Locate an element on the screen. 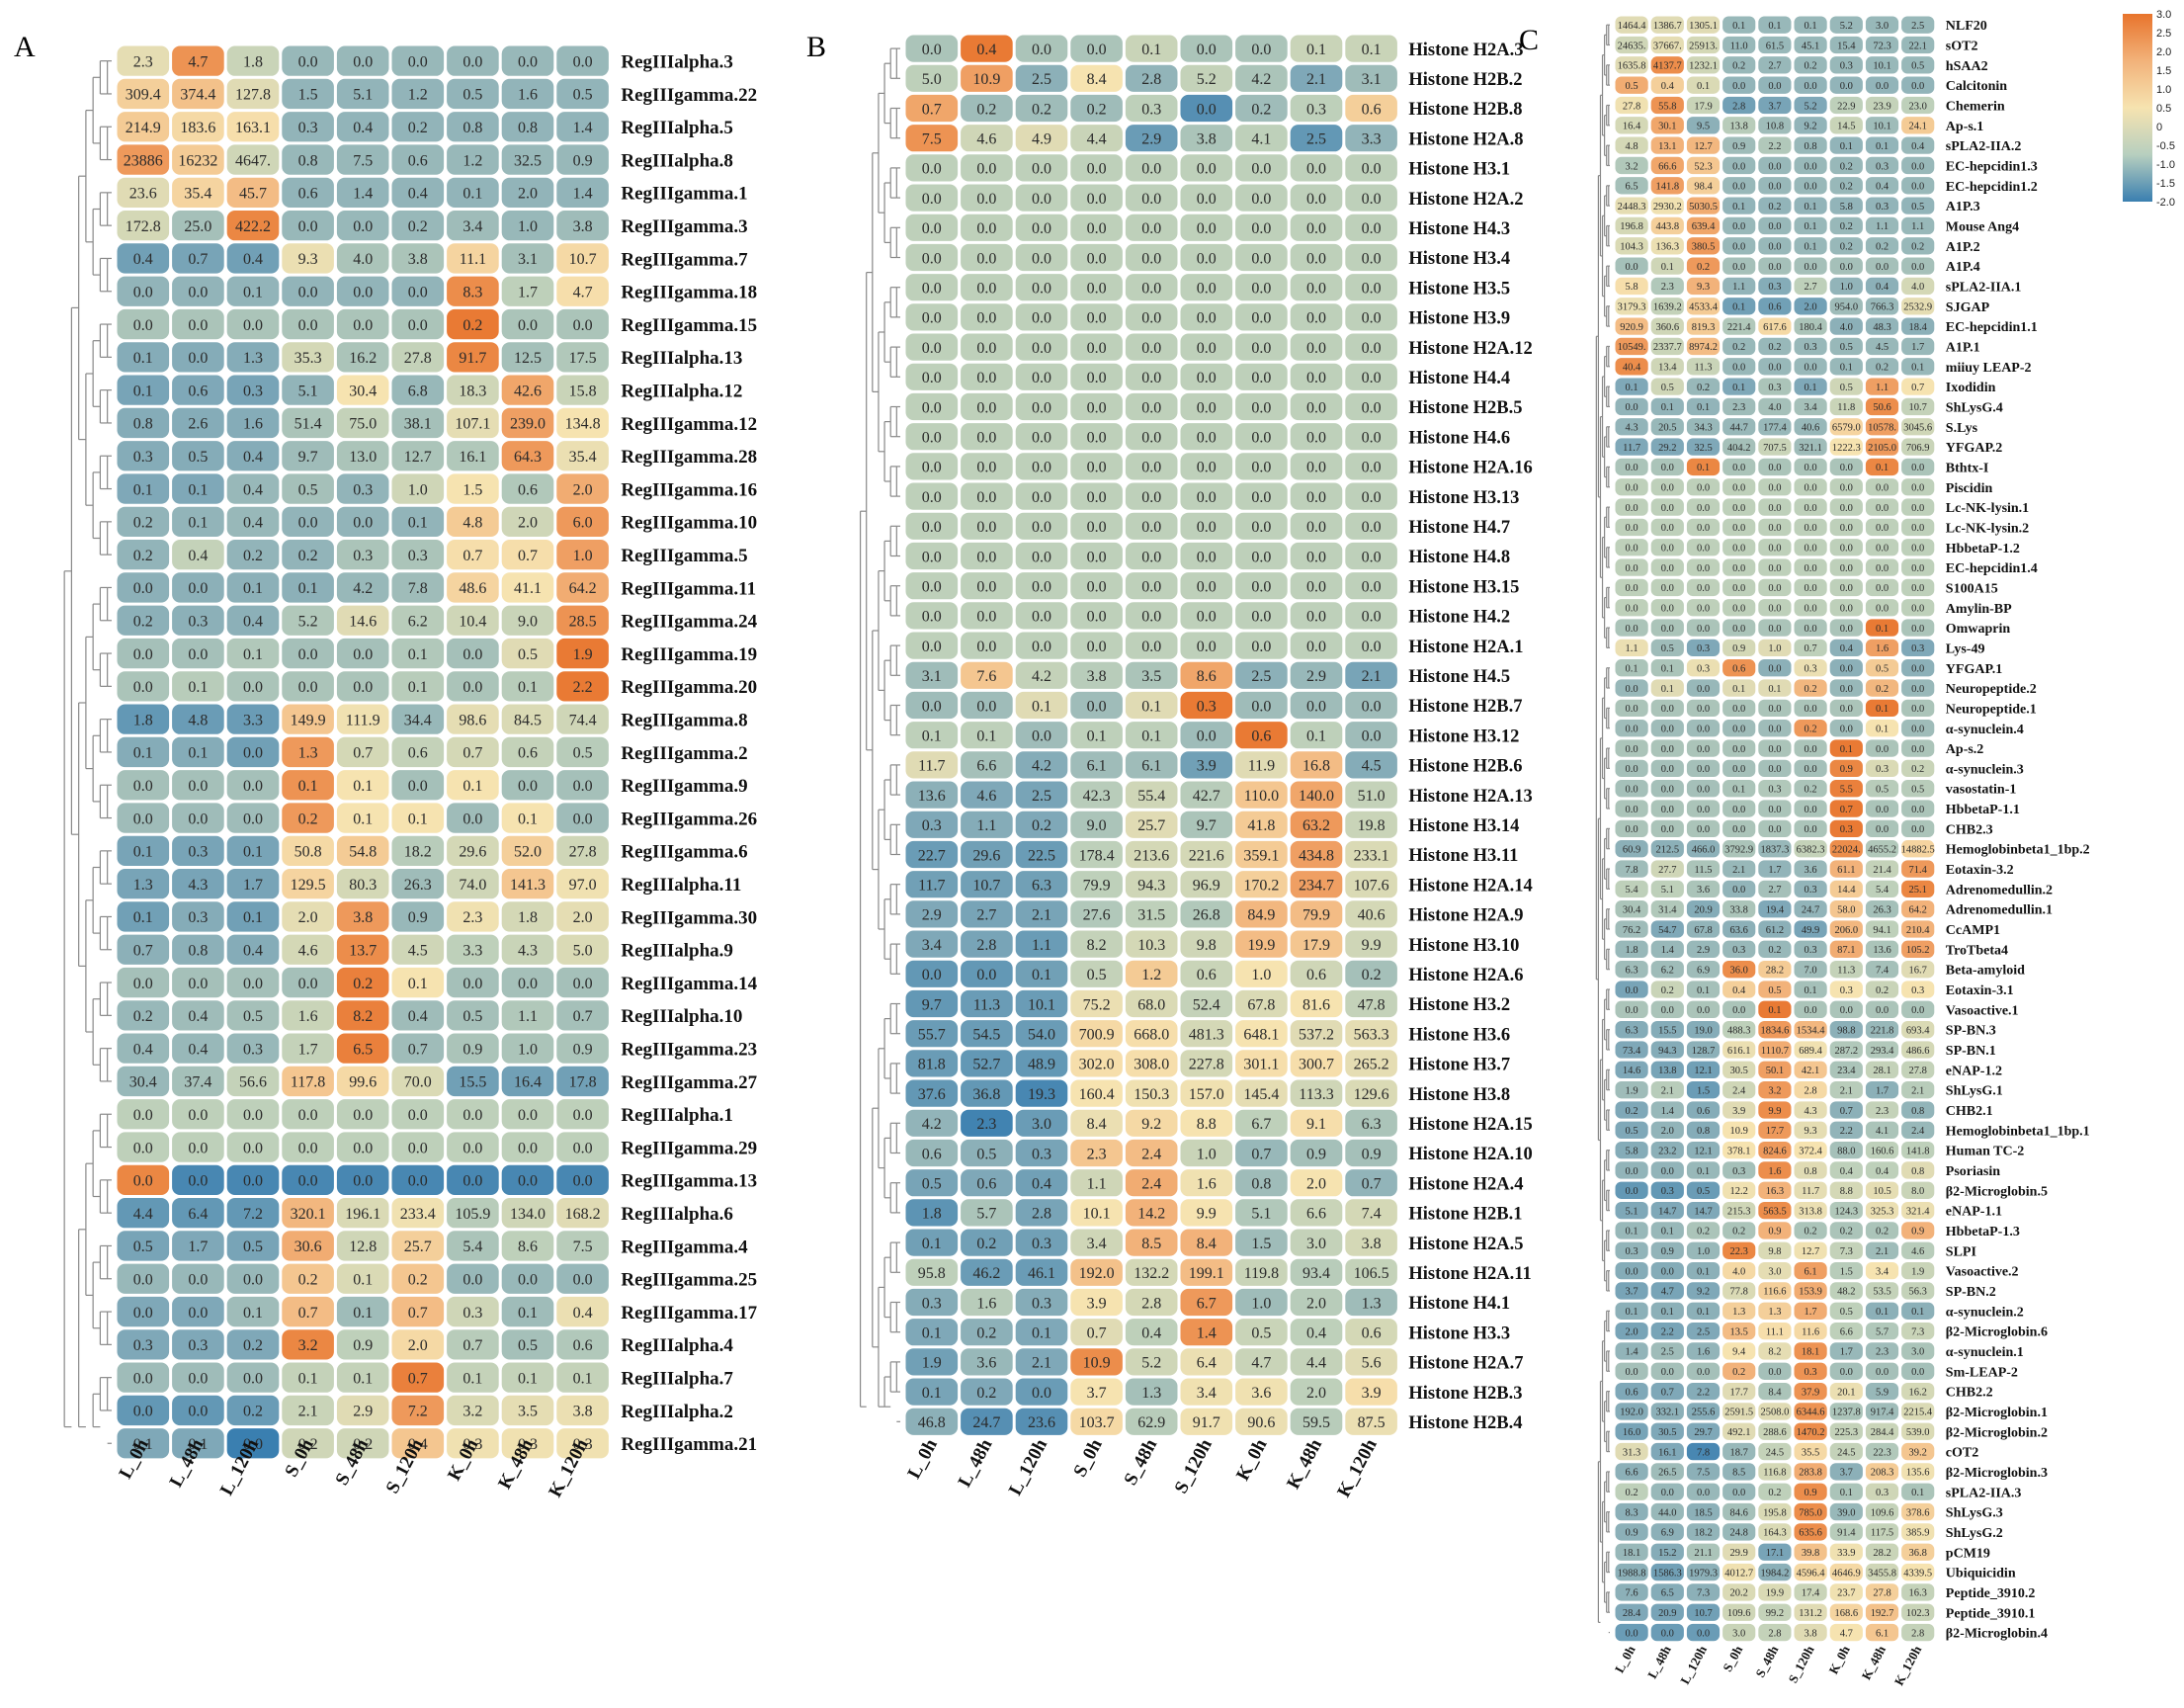  panel-b-cell-value: 0.1 is located at coordinates (1041, 1332).